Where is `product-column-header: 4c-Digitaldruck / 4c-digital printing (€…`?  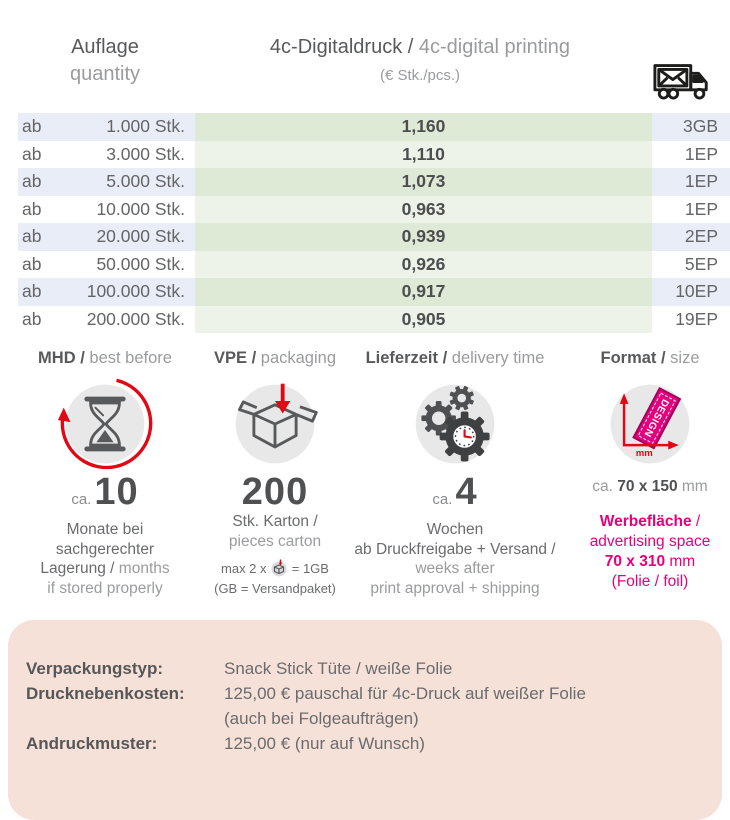 product-column-header: 4c-Digitaldruck / 4c-digital printing (€… is located at coordinates (420, 60).